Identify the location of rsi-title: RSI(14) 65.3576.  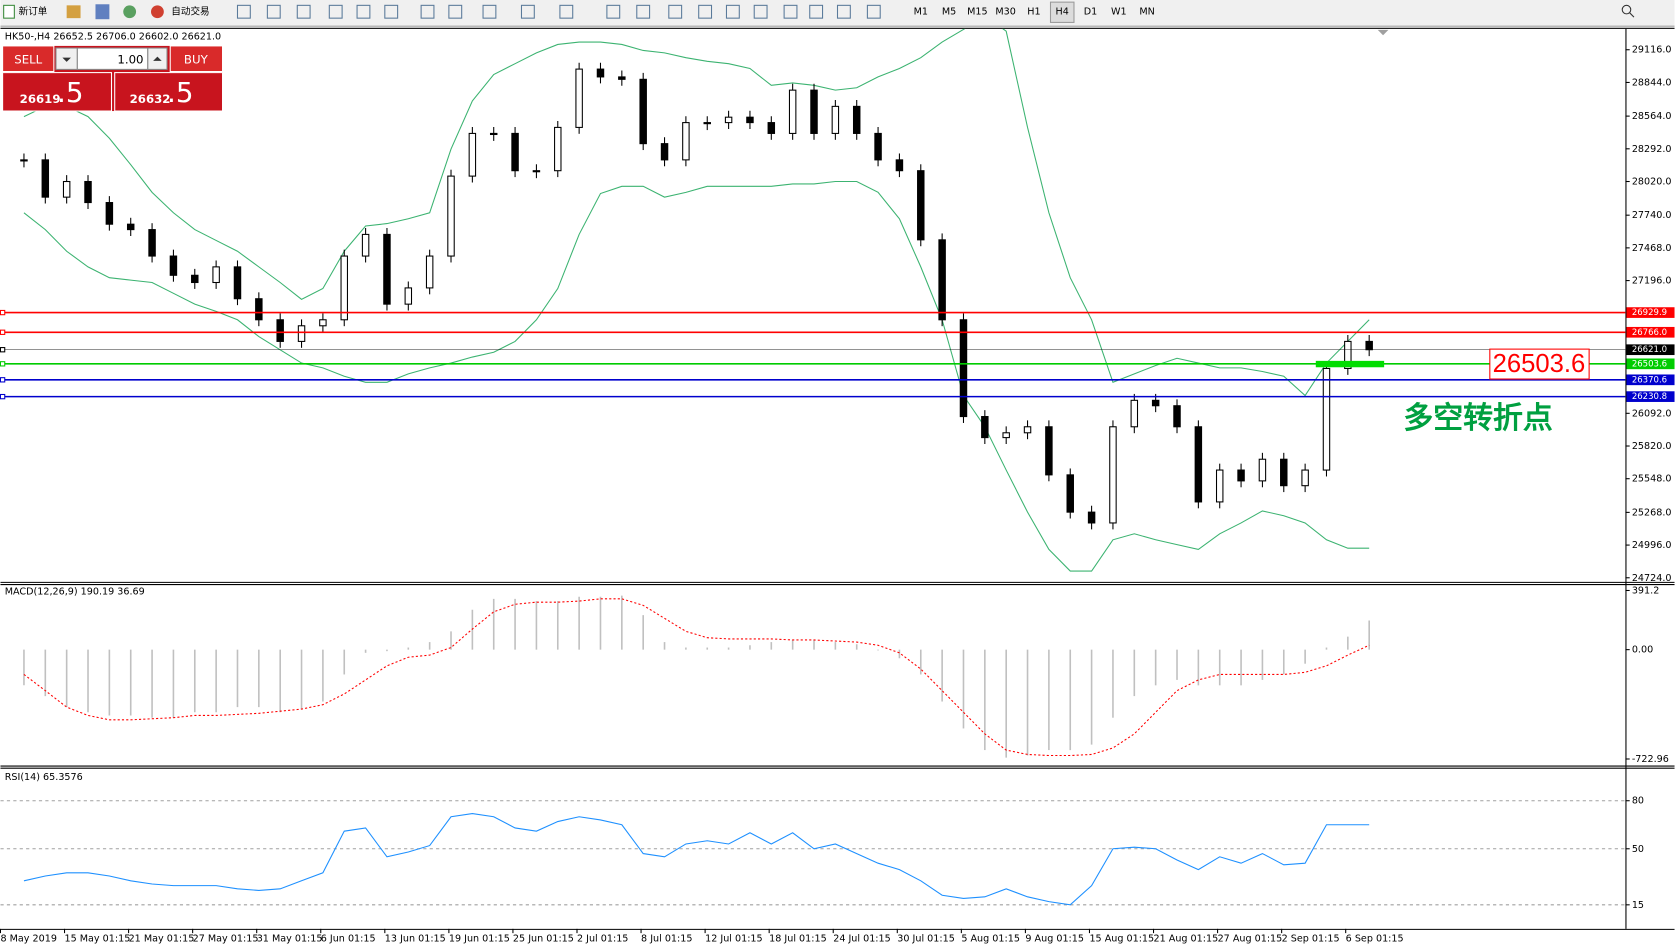
(44, 777).